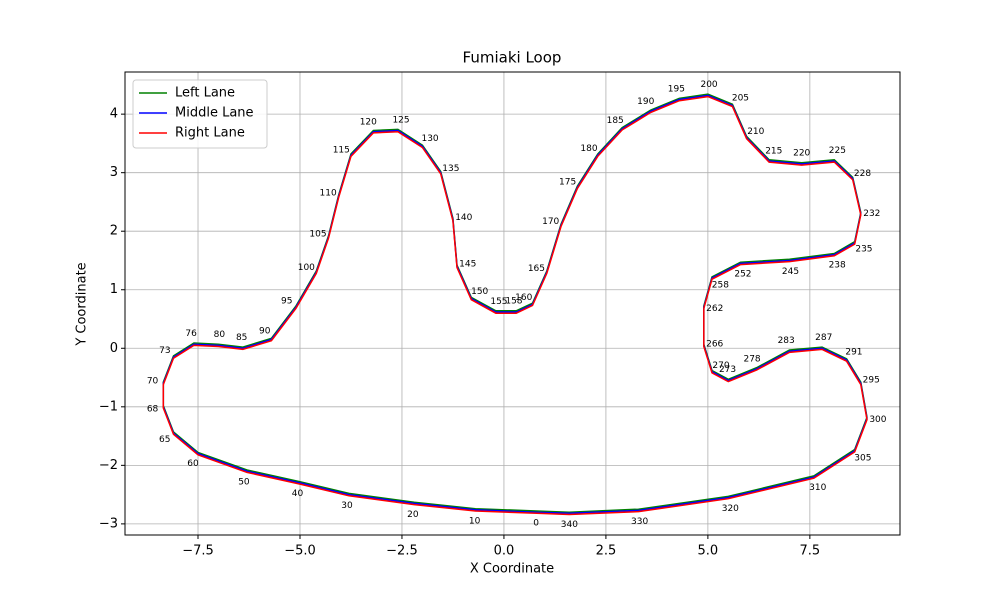 Image resolution: width=1000 pixels, height=600 pixels. Describe the element at coordinates (191, 334) in the screenshot. I see `point-label: 76` at that location.